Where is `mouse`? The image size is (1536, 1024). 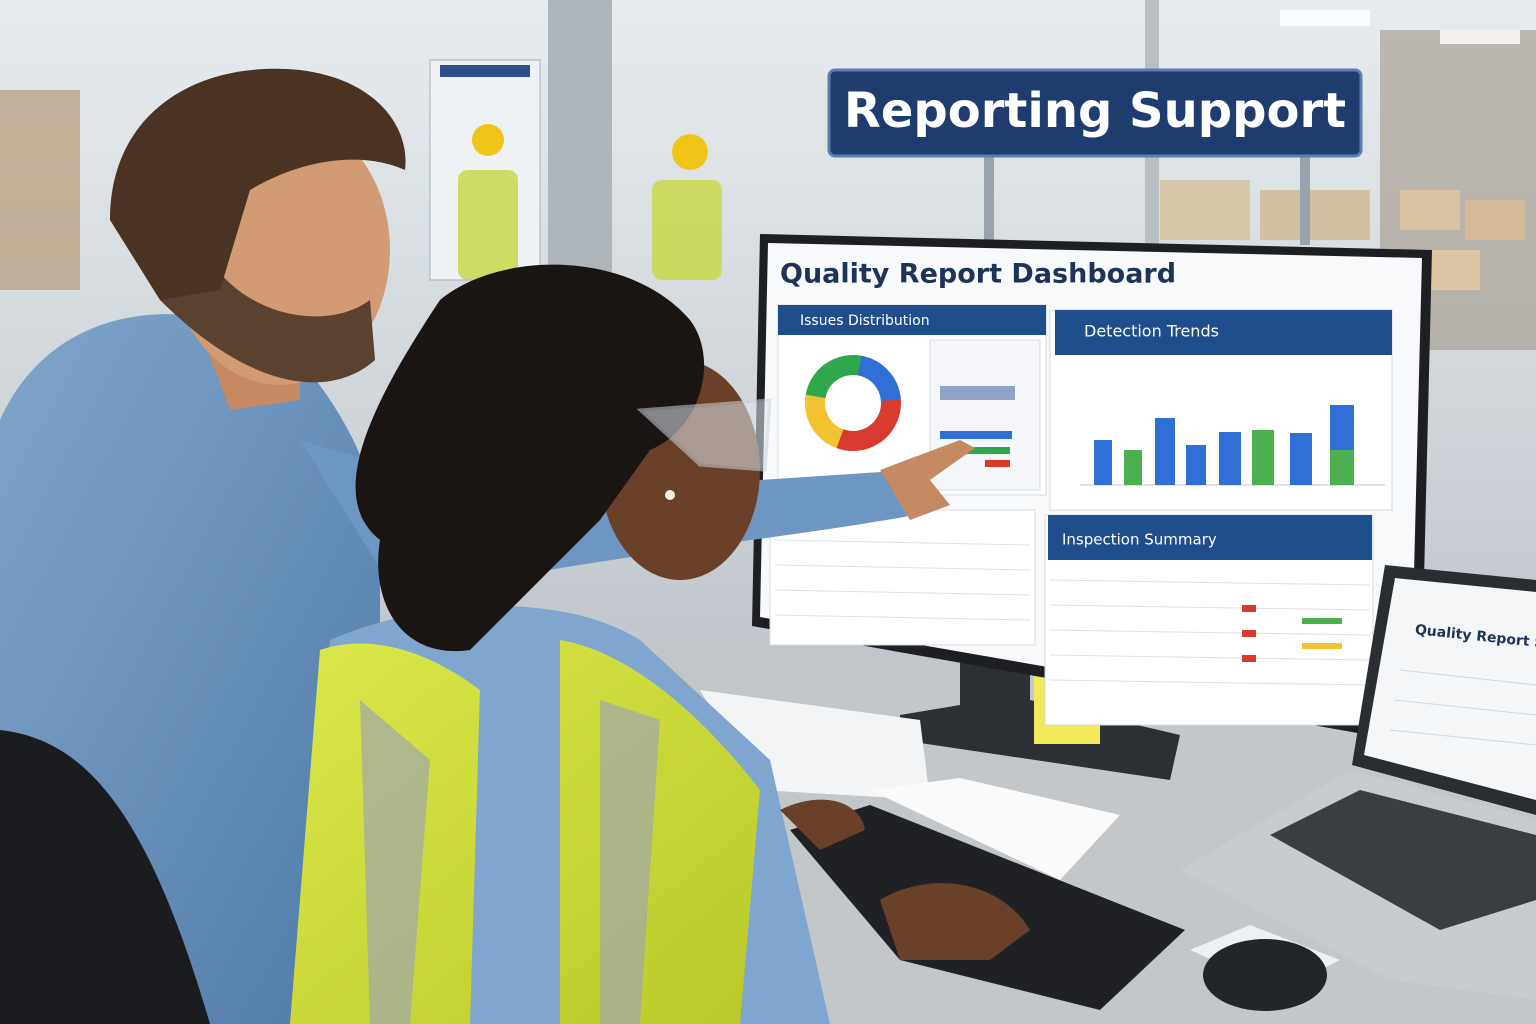
mouse is located at coordinates (1265, 975).